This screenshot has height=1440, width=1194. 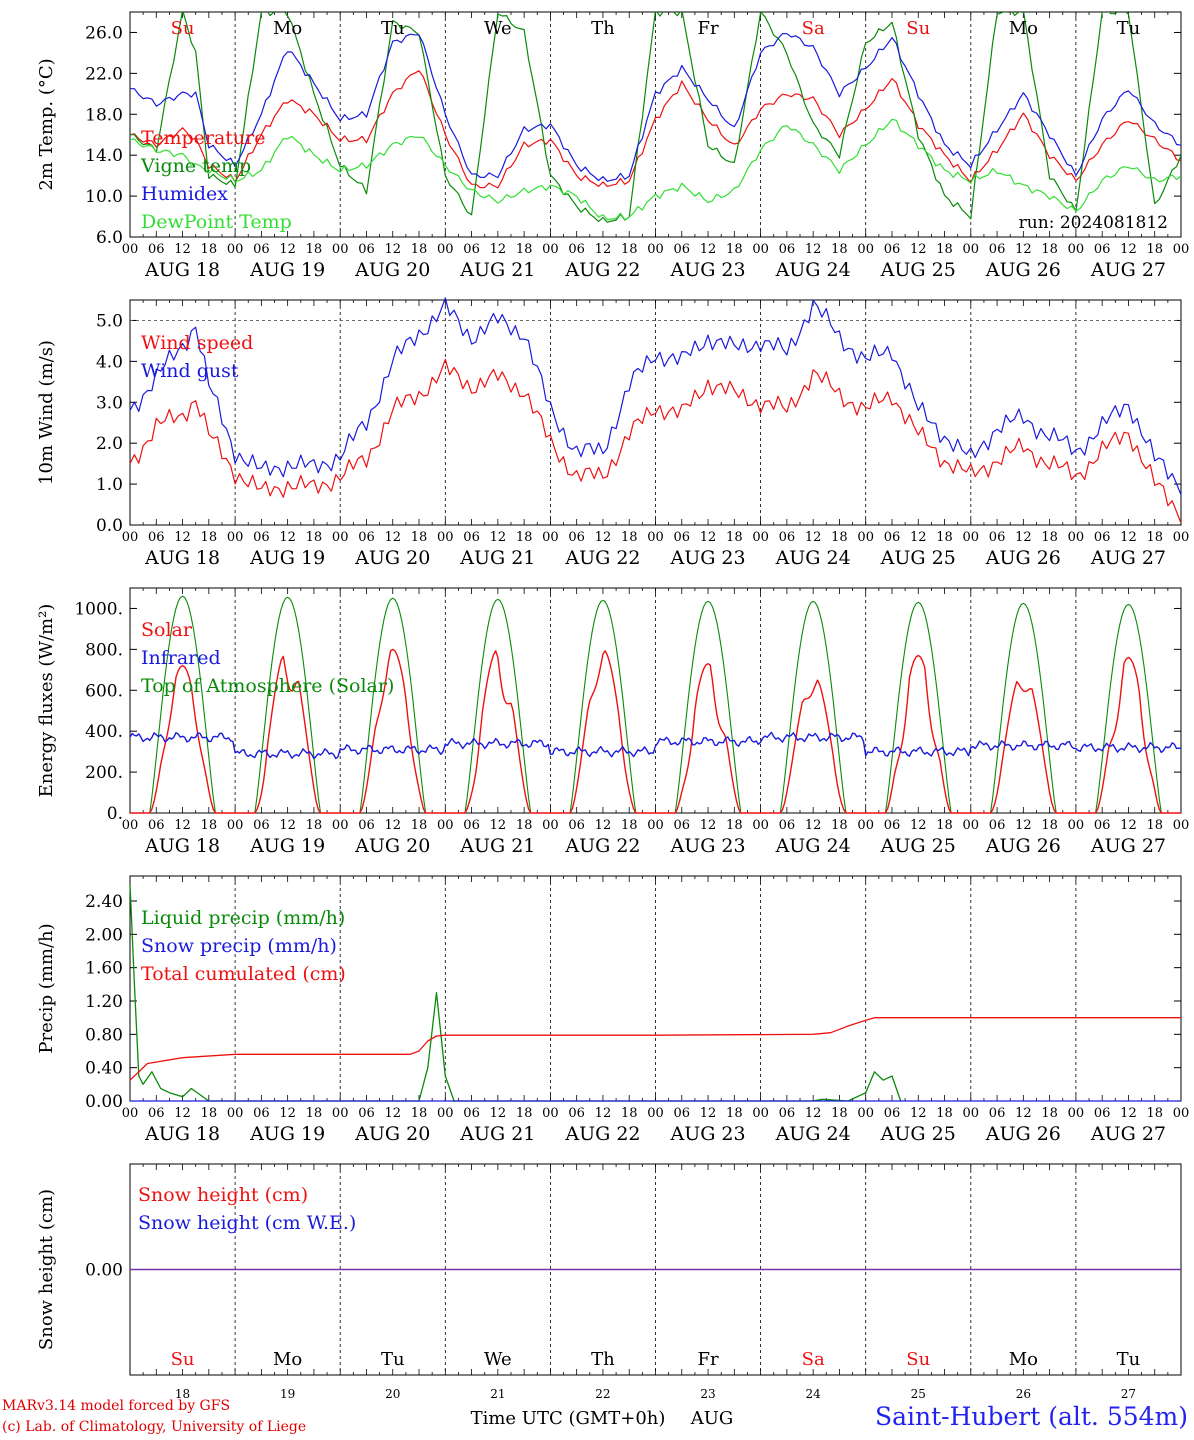 What do you see at coordinates (1093, 223) in the screenshot?
I see `run-label: run: 2024081812` at bounding box center [1093, 223].